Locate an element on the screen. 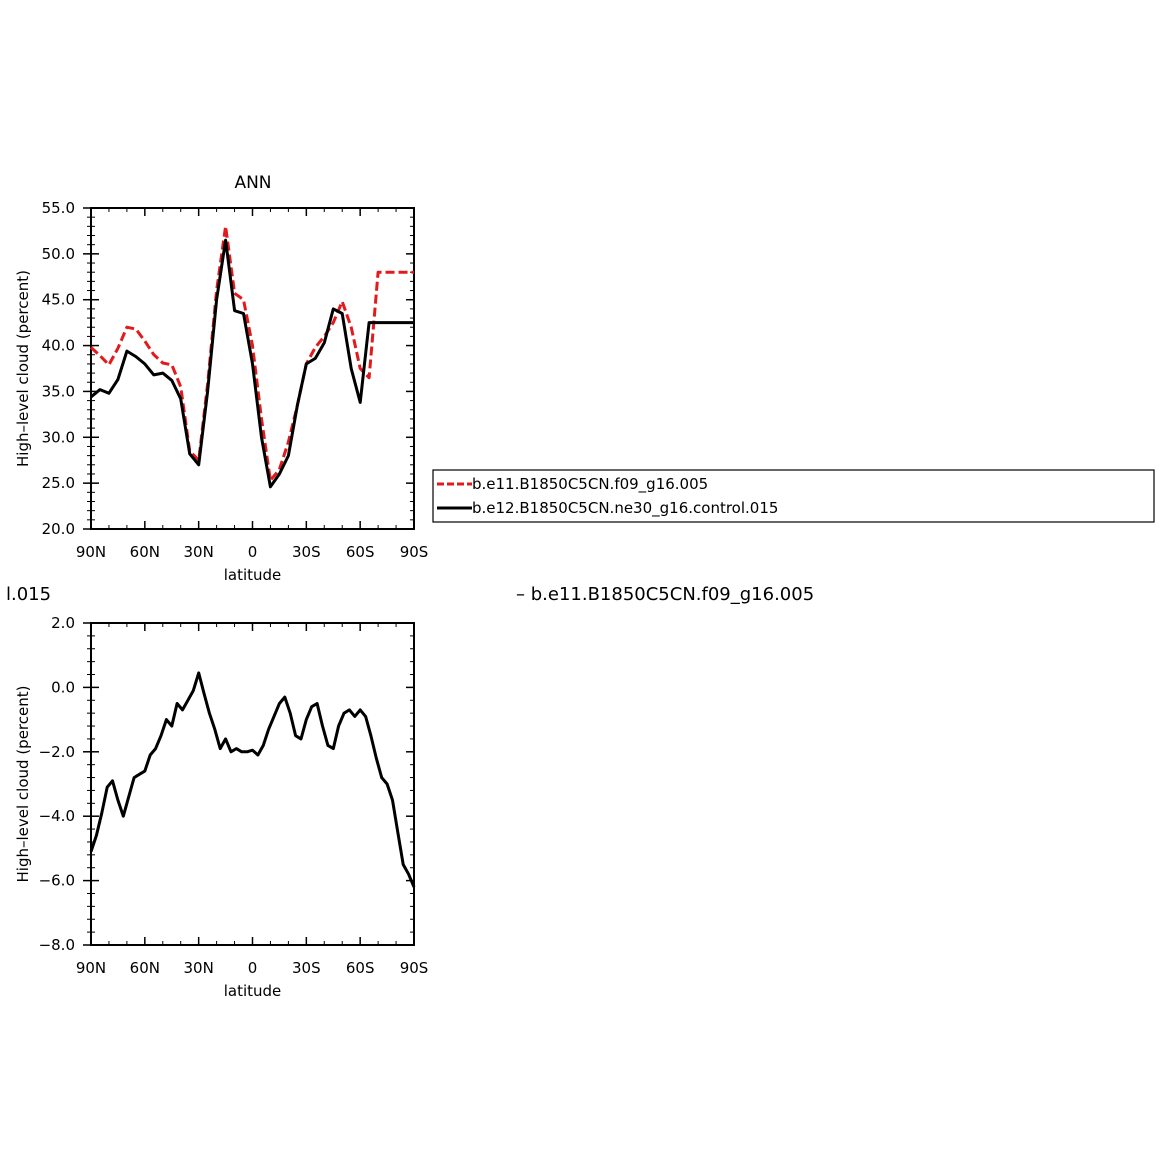 The height and width of the screenshot is (1169, 1170). y-tick-label: 2.0 is located at coordinates (63, 623).